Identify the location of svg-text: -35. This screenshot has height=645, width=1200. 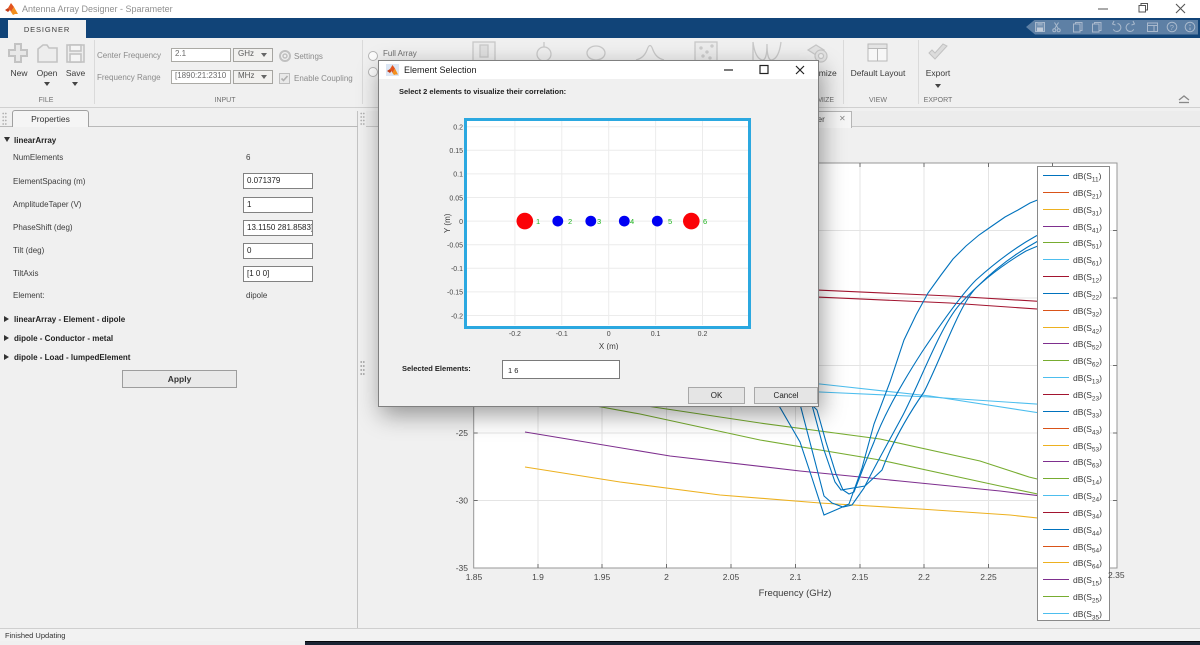
(462, 568).